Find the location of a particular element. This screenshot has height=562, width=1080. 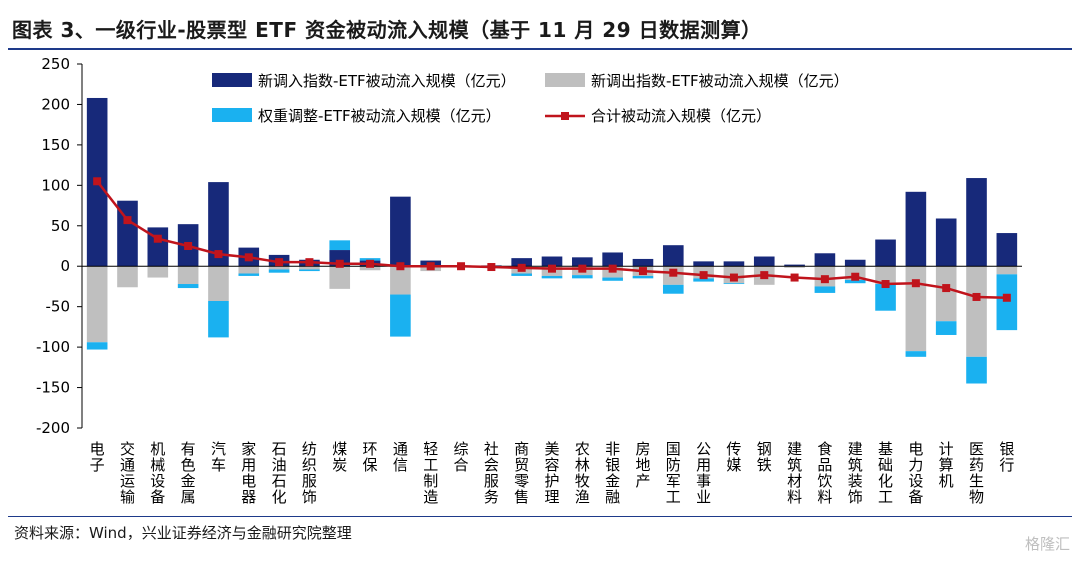

category-label: 商贸零售 is located at coordinates (521, 473).